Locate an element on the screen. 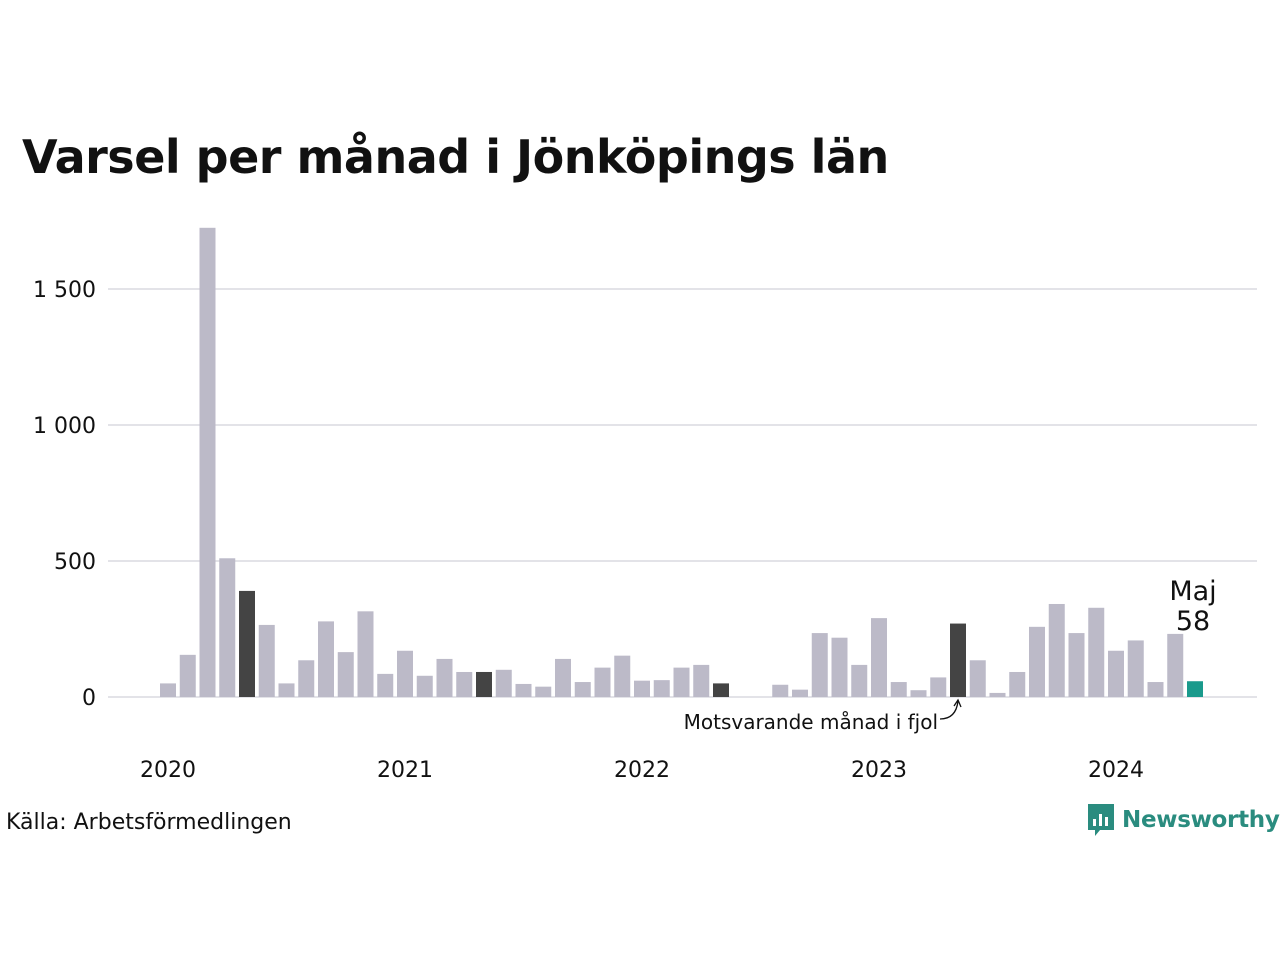 Image resolution: width=1280 pixels, height=960 pixels. annotation-arrowhead is located at coordinates (957, 703).